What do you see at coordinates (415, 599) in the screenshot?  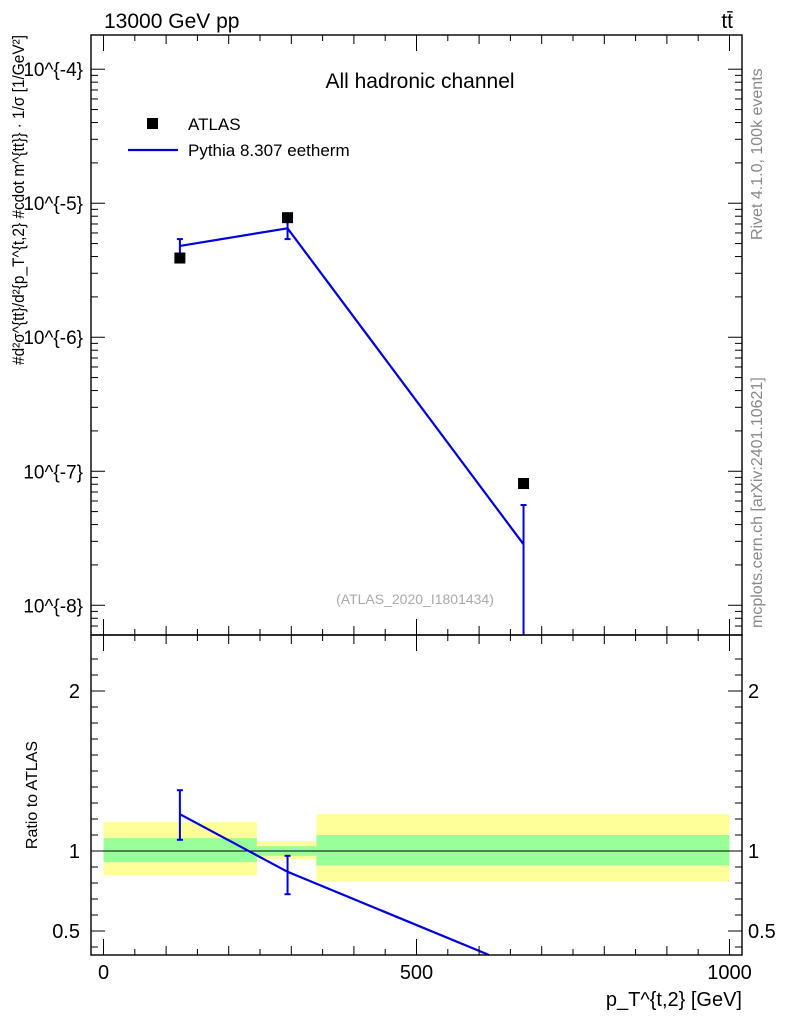 I see `analysis-label: (ATLAS_2020_I1801434)` at bounding box center [415, 599].